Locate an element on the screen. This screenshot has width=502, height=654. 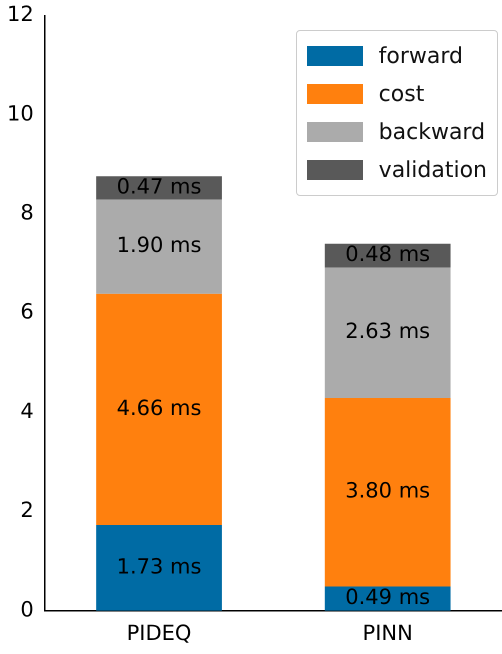
legend-label: forward is located at coordinates (421, 56).